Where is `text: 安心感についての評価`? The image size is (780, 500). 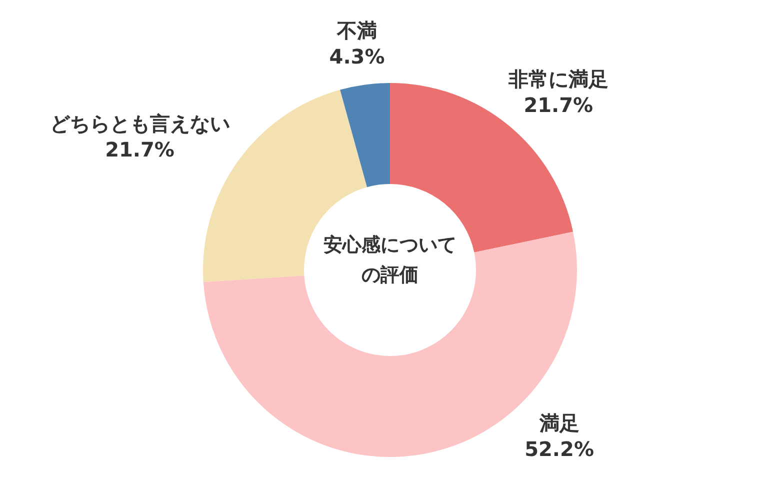 text: 安心感についての評価 is located at coordinates (390, 260).